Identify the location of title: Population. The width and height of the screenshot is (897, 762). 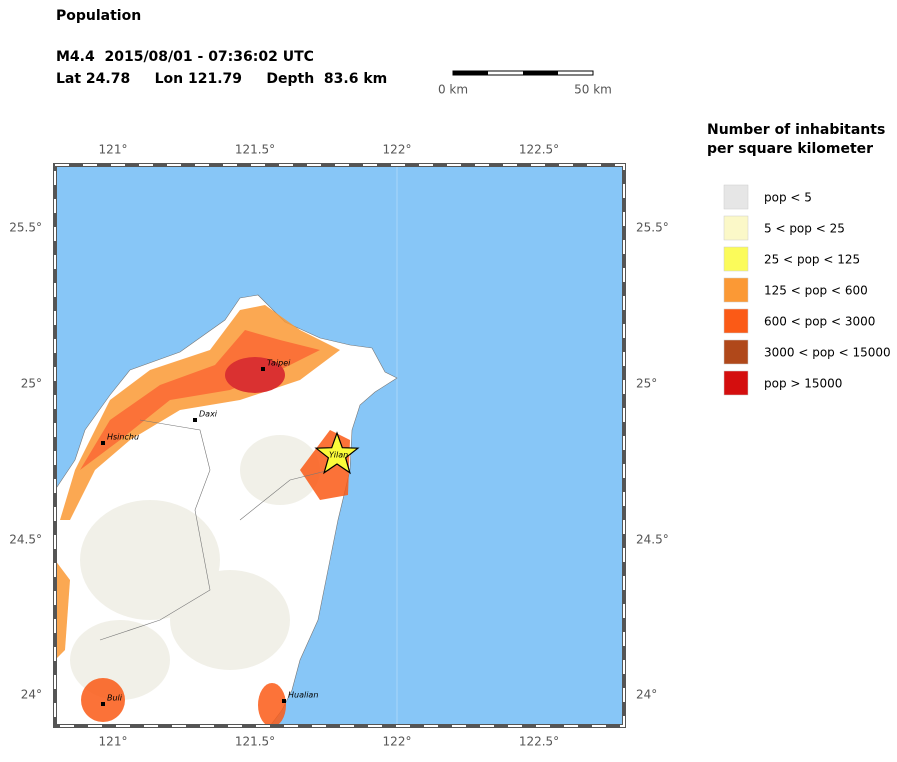
(98, 16).